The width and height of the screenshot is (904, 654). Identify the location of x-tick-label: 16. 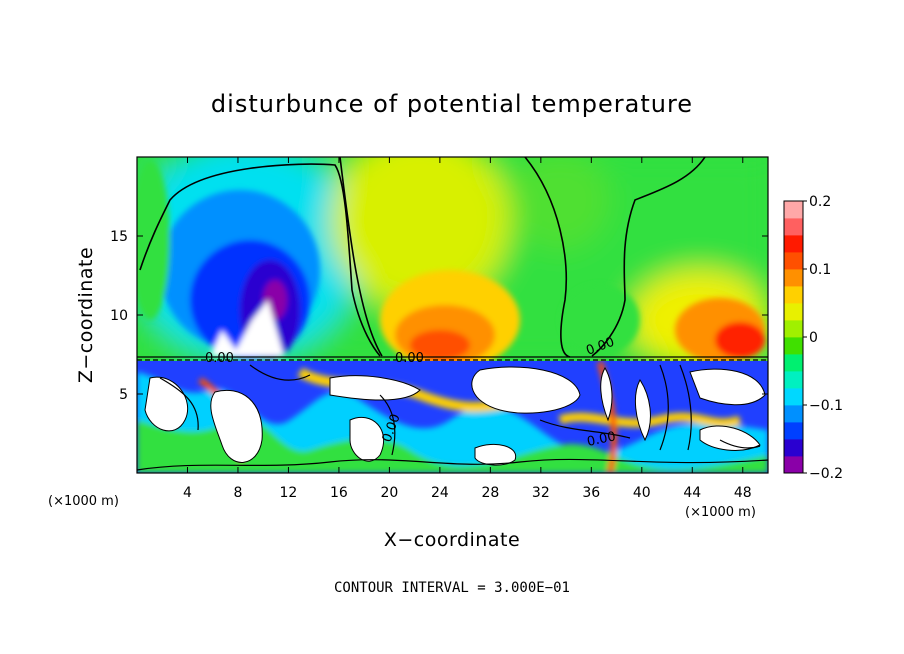
(339, 493).